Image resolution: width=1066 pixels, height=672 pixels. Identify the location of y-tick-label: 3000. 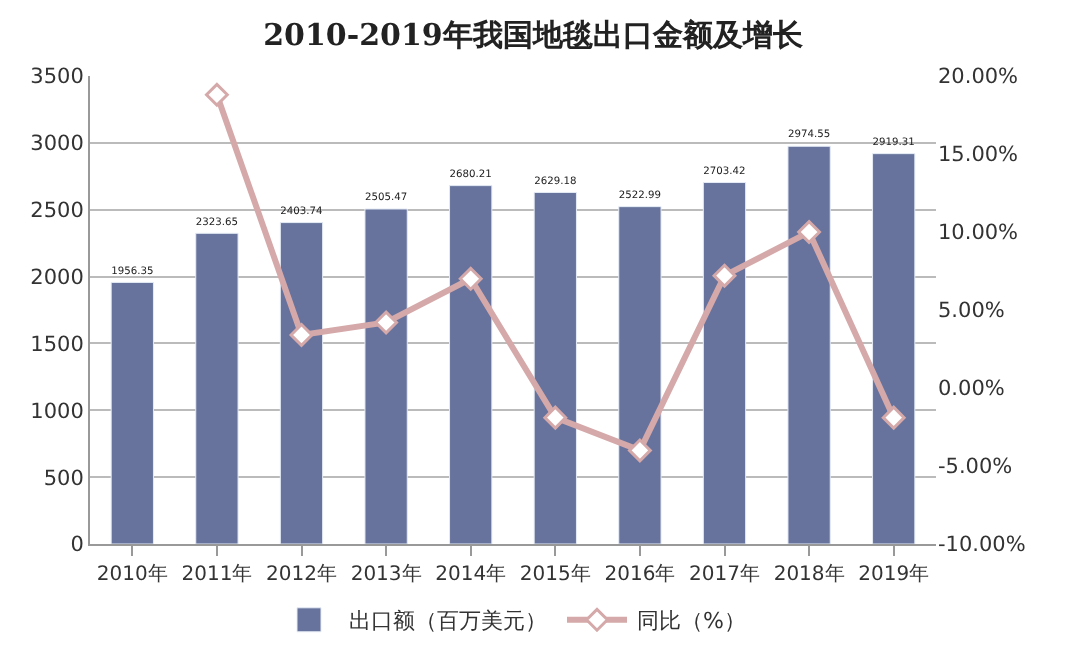
(57, 144).